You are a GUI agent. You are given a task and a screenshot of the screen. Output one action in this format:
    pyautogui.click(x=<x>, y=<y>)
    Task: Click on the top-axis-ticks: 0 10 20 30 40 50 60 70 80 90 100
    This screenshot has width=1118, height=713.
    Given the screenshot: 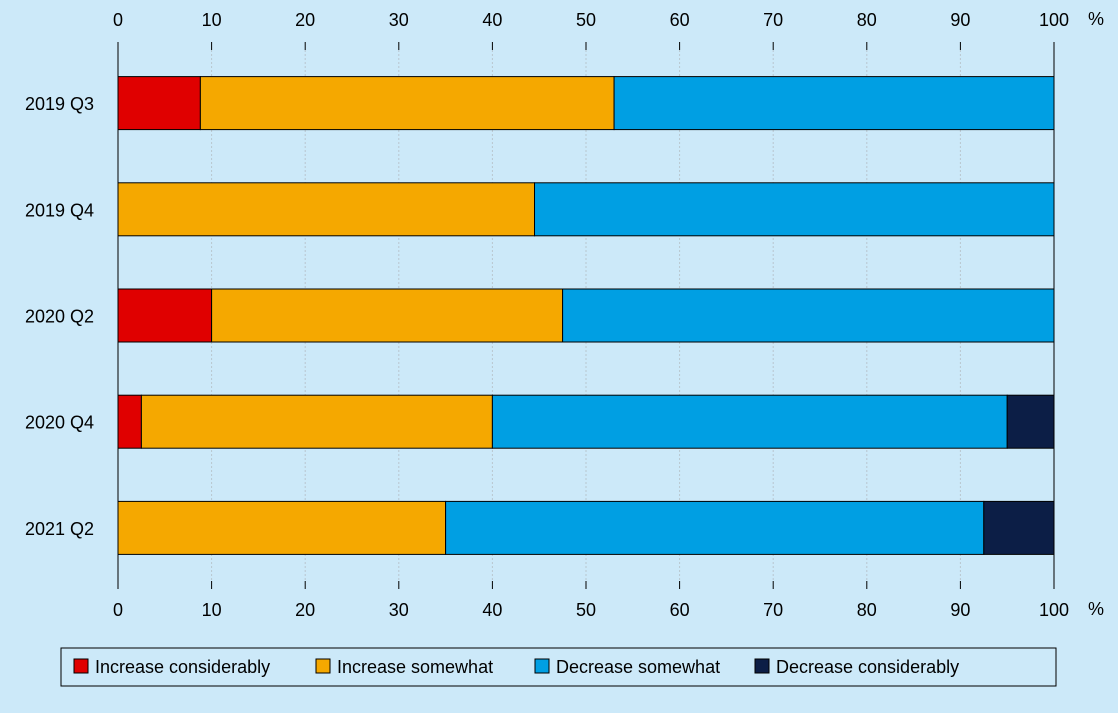 What is the action you would take?
    pyautogui.click(x=591, y=30)
    